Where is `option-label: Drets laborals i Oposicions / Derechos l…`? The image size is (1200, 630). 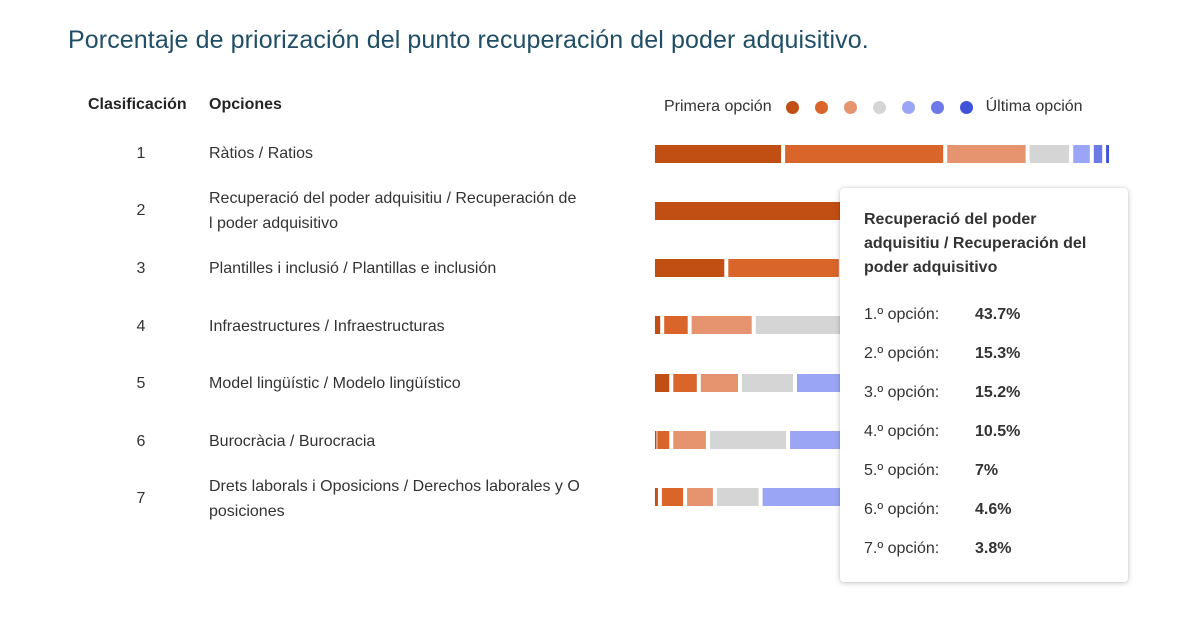 option-label: Drets laborals i Oposicions / Derechos l… is located at coordinates (414, 499).